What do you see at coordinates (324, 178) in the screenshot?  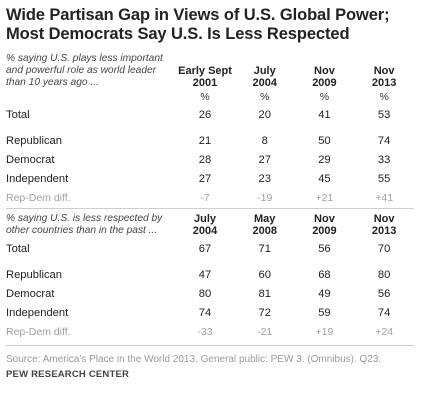 I see `table-1-cell: 45` at bounding box center [324, 178].